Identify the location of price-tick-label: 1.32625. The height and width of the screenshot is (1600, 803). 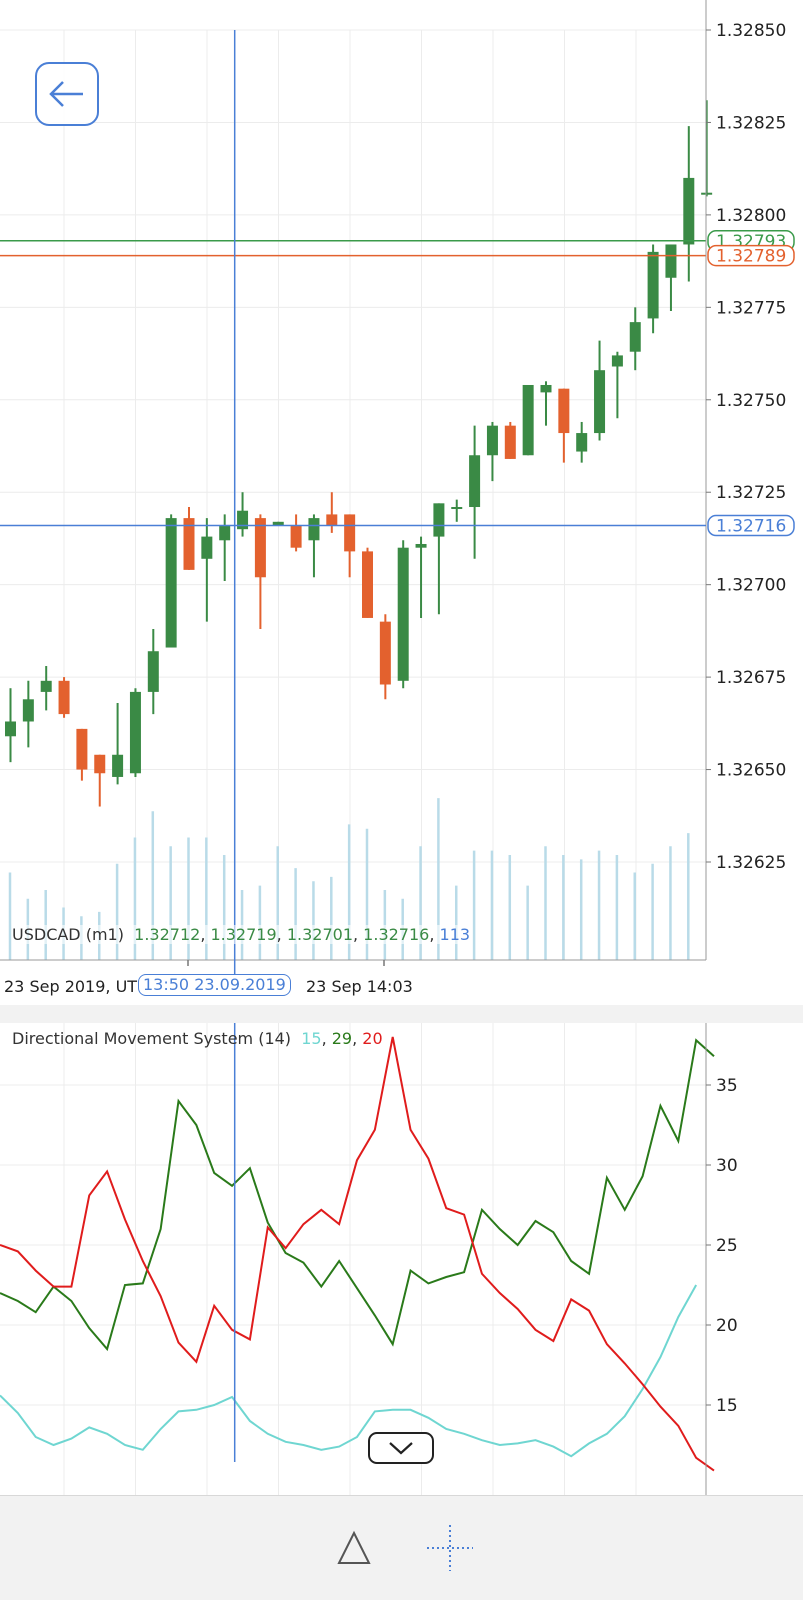
(751, 863).